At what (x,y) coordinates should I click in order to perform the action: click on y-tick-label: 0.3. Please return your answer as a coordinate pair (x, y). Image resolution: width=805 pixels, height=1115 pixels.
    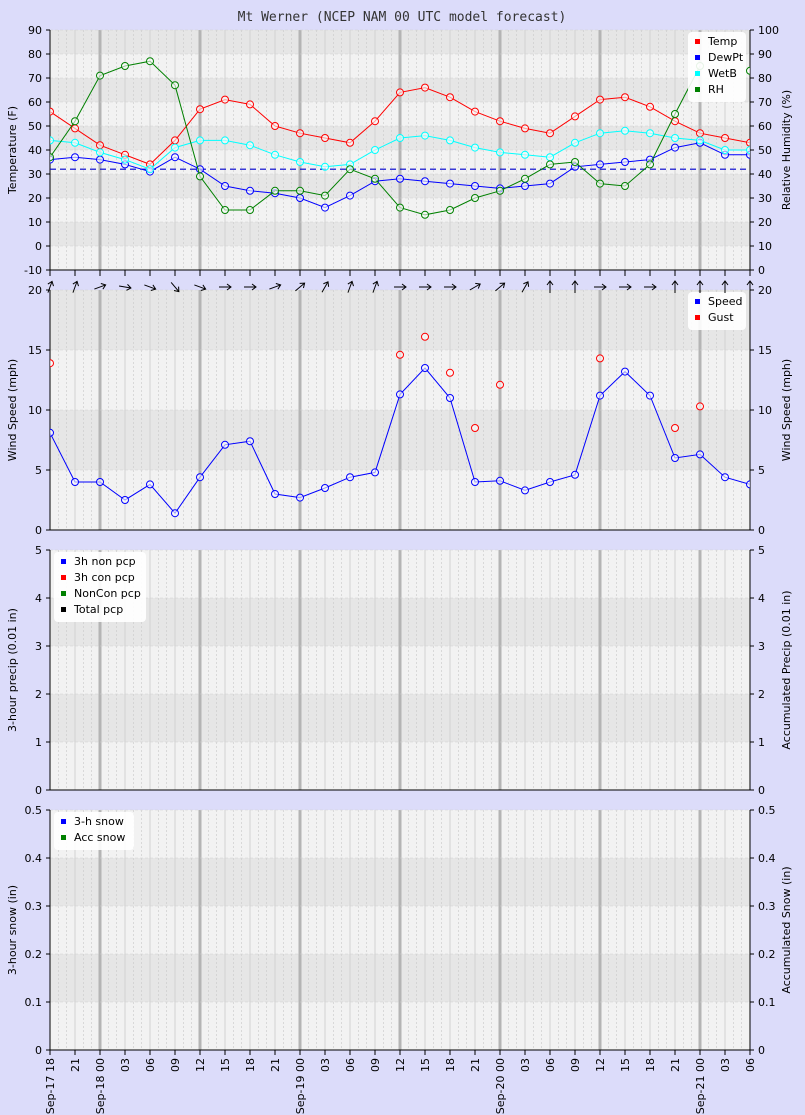
    Looking at the image, I should click on (34, 906).